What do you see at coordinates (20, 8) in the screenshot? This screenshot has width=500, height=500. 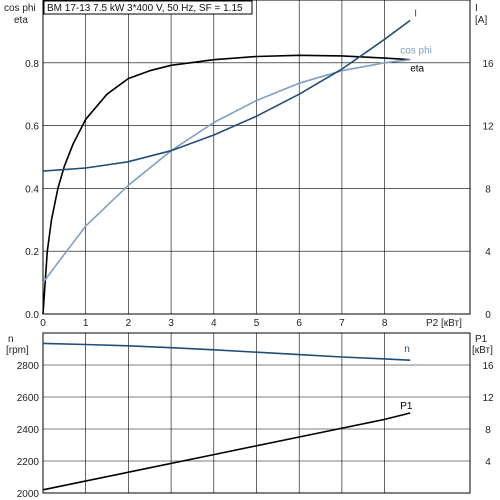 I see `top-left-axis-label-line1: cos phi` at bounding box center [20, 8].